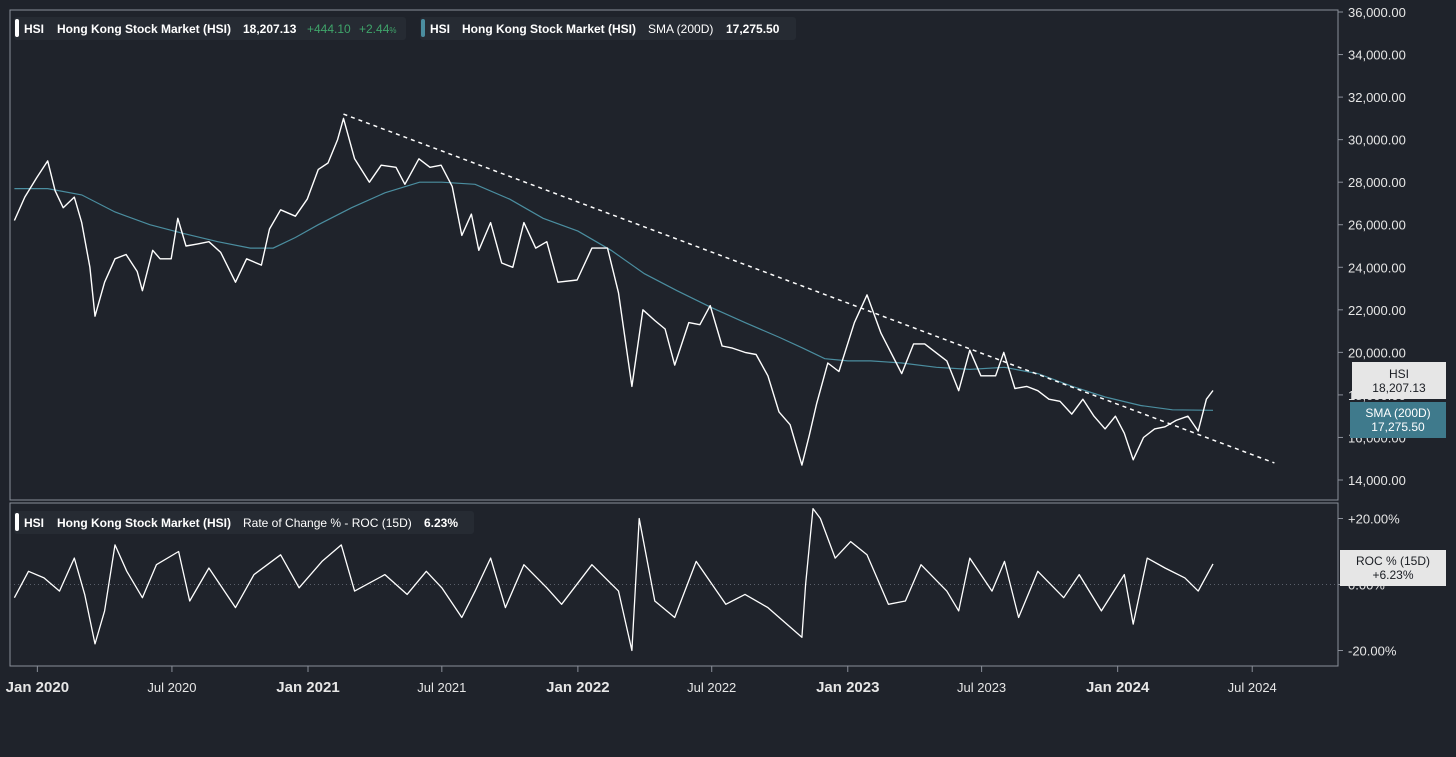 This screenshot has height=757, width=1456. I want to click on legend-hsi-swatch, so click(17, 28).